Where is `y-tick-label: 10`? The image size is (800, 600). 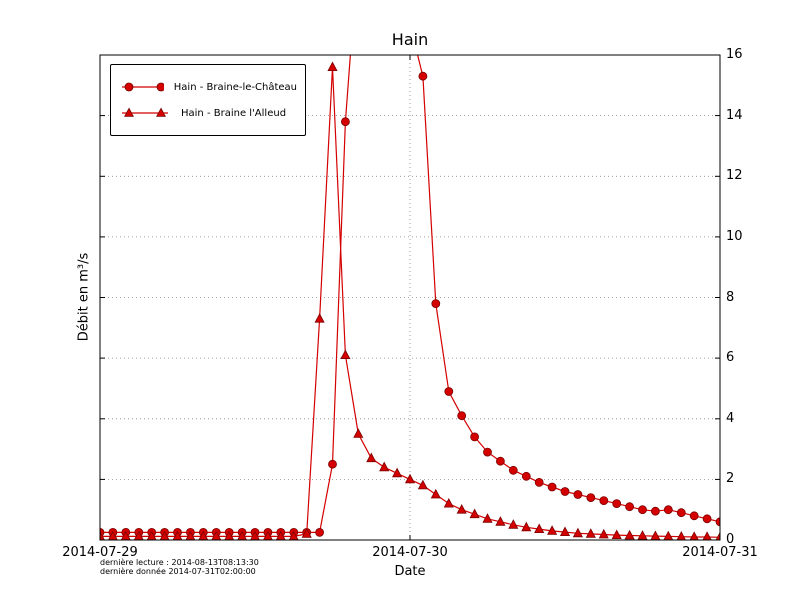
y-tick-label: 10 is located at coordinates (734, 236).